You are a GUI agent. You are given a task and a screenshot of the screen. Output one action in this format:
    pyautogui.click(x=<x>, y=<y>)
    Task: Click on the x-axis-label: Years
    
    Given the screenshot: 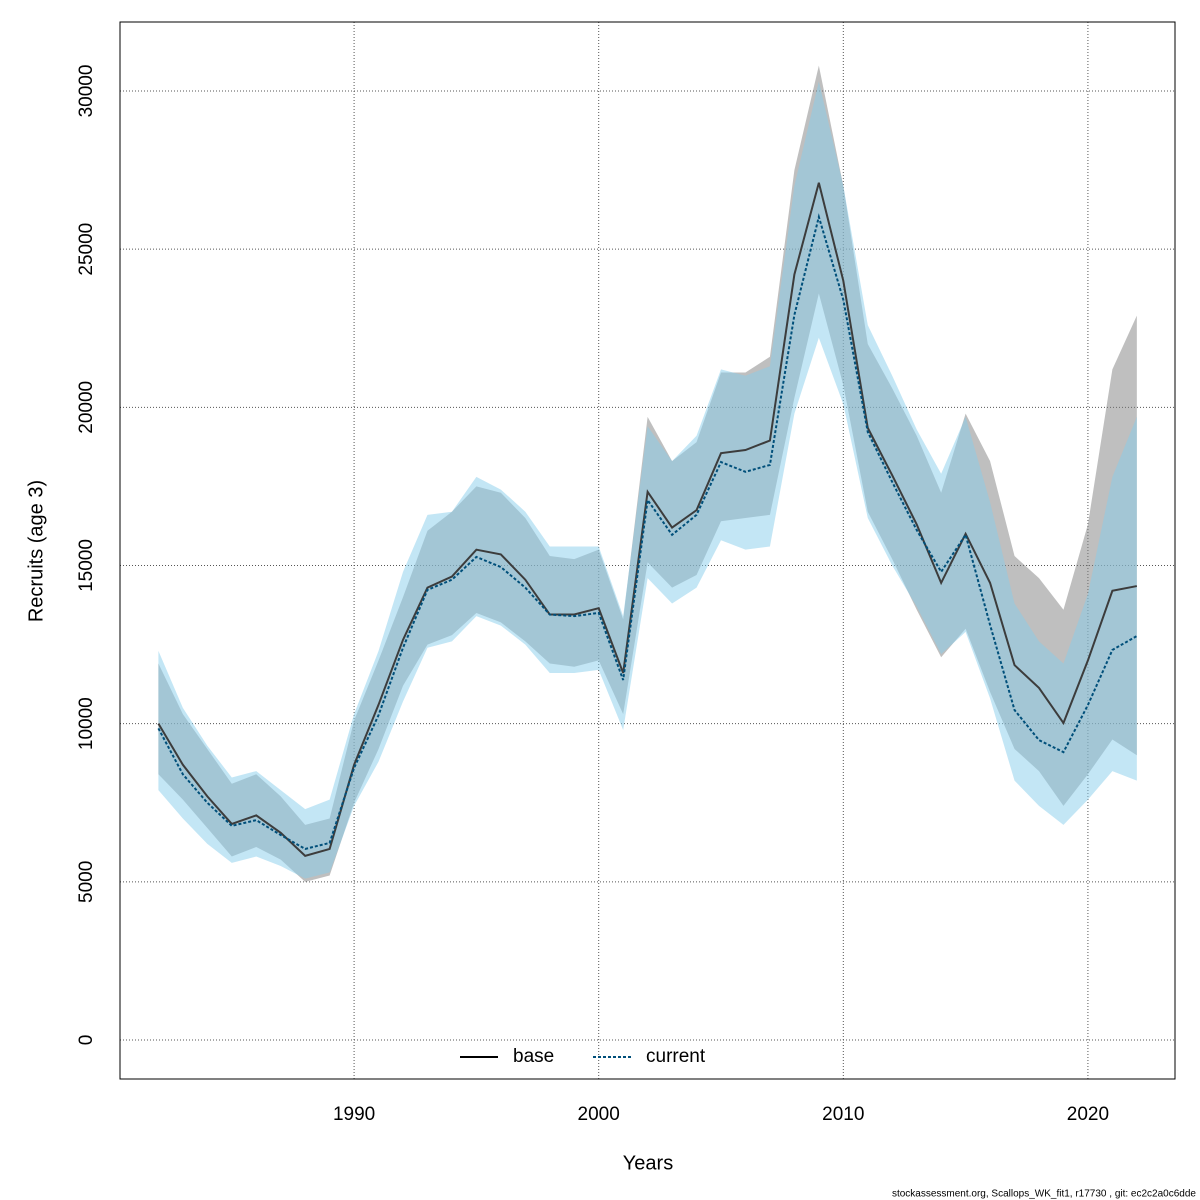 What is the action you would take?
    pyautogui.click(x=648, y=1163)
    